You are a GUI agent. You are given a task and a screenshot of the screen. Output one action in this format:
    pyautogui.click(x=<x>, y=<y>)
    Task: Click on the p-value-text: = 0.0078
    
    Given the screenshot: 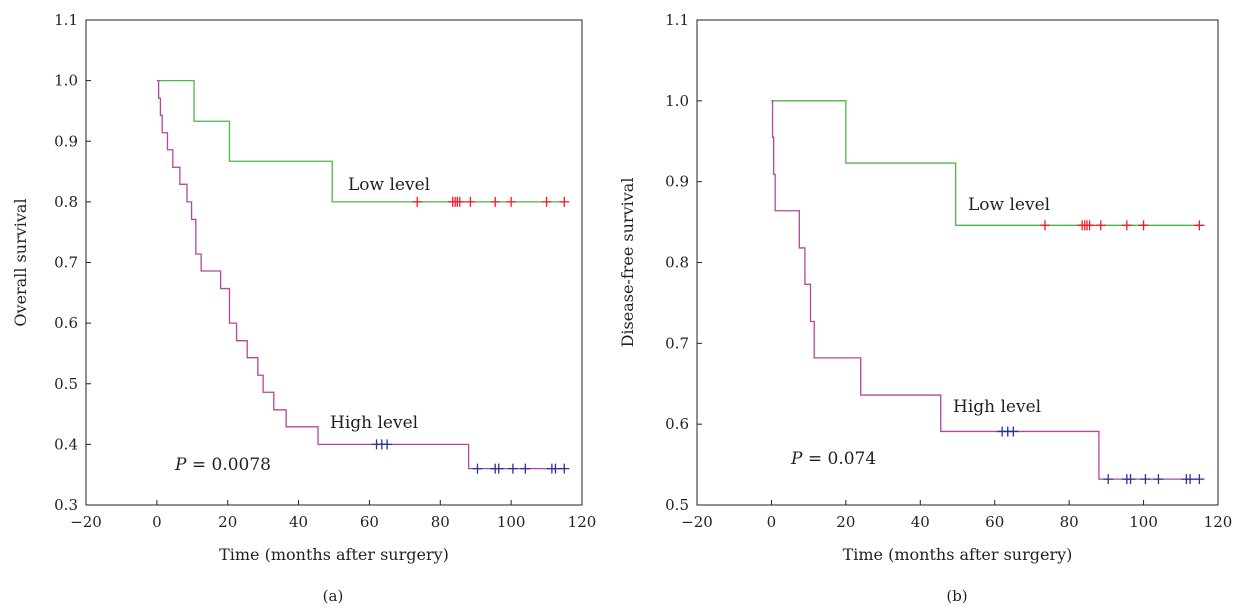 What is the action you would take?
    pyautogui.click(x=228, y=465)
    